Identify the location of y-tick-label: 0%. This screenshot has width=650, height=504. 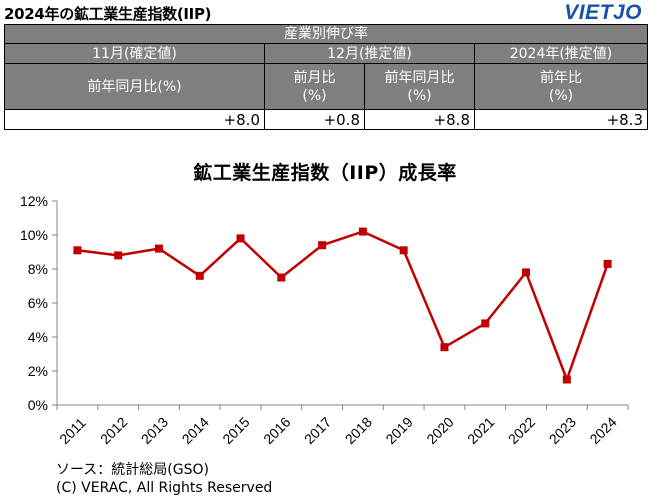
(38, 405).